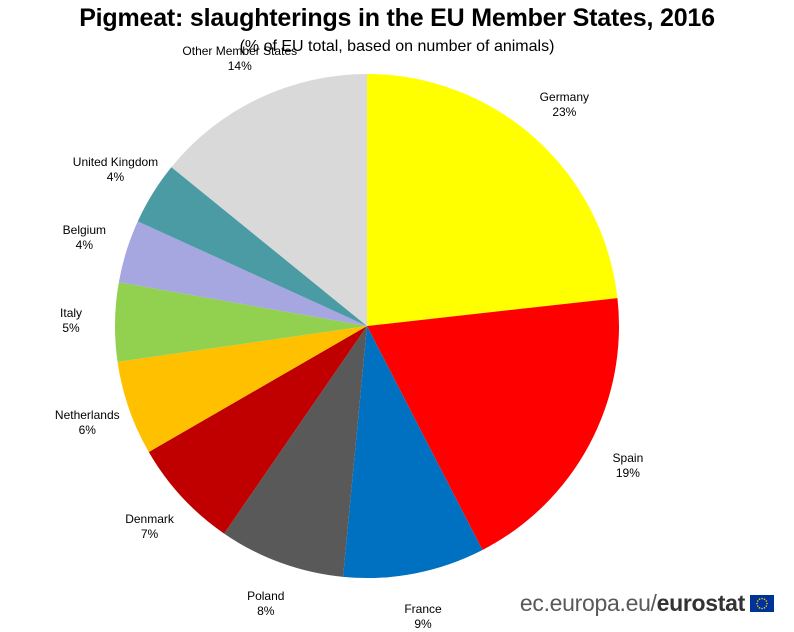  I want to click on slice-label: Other Member States 14%, so click(239, 59).